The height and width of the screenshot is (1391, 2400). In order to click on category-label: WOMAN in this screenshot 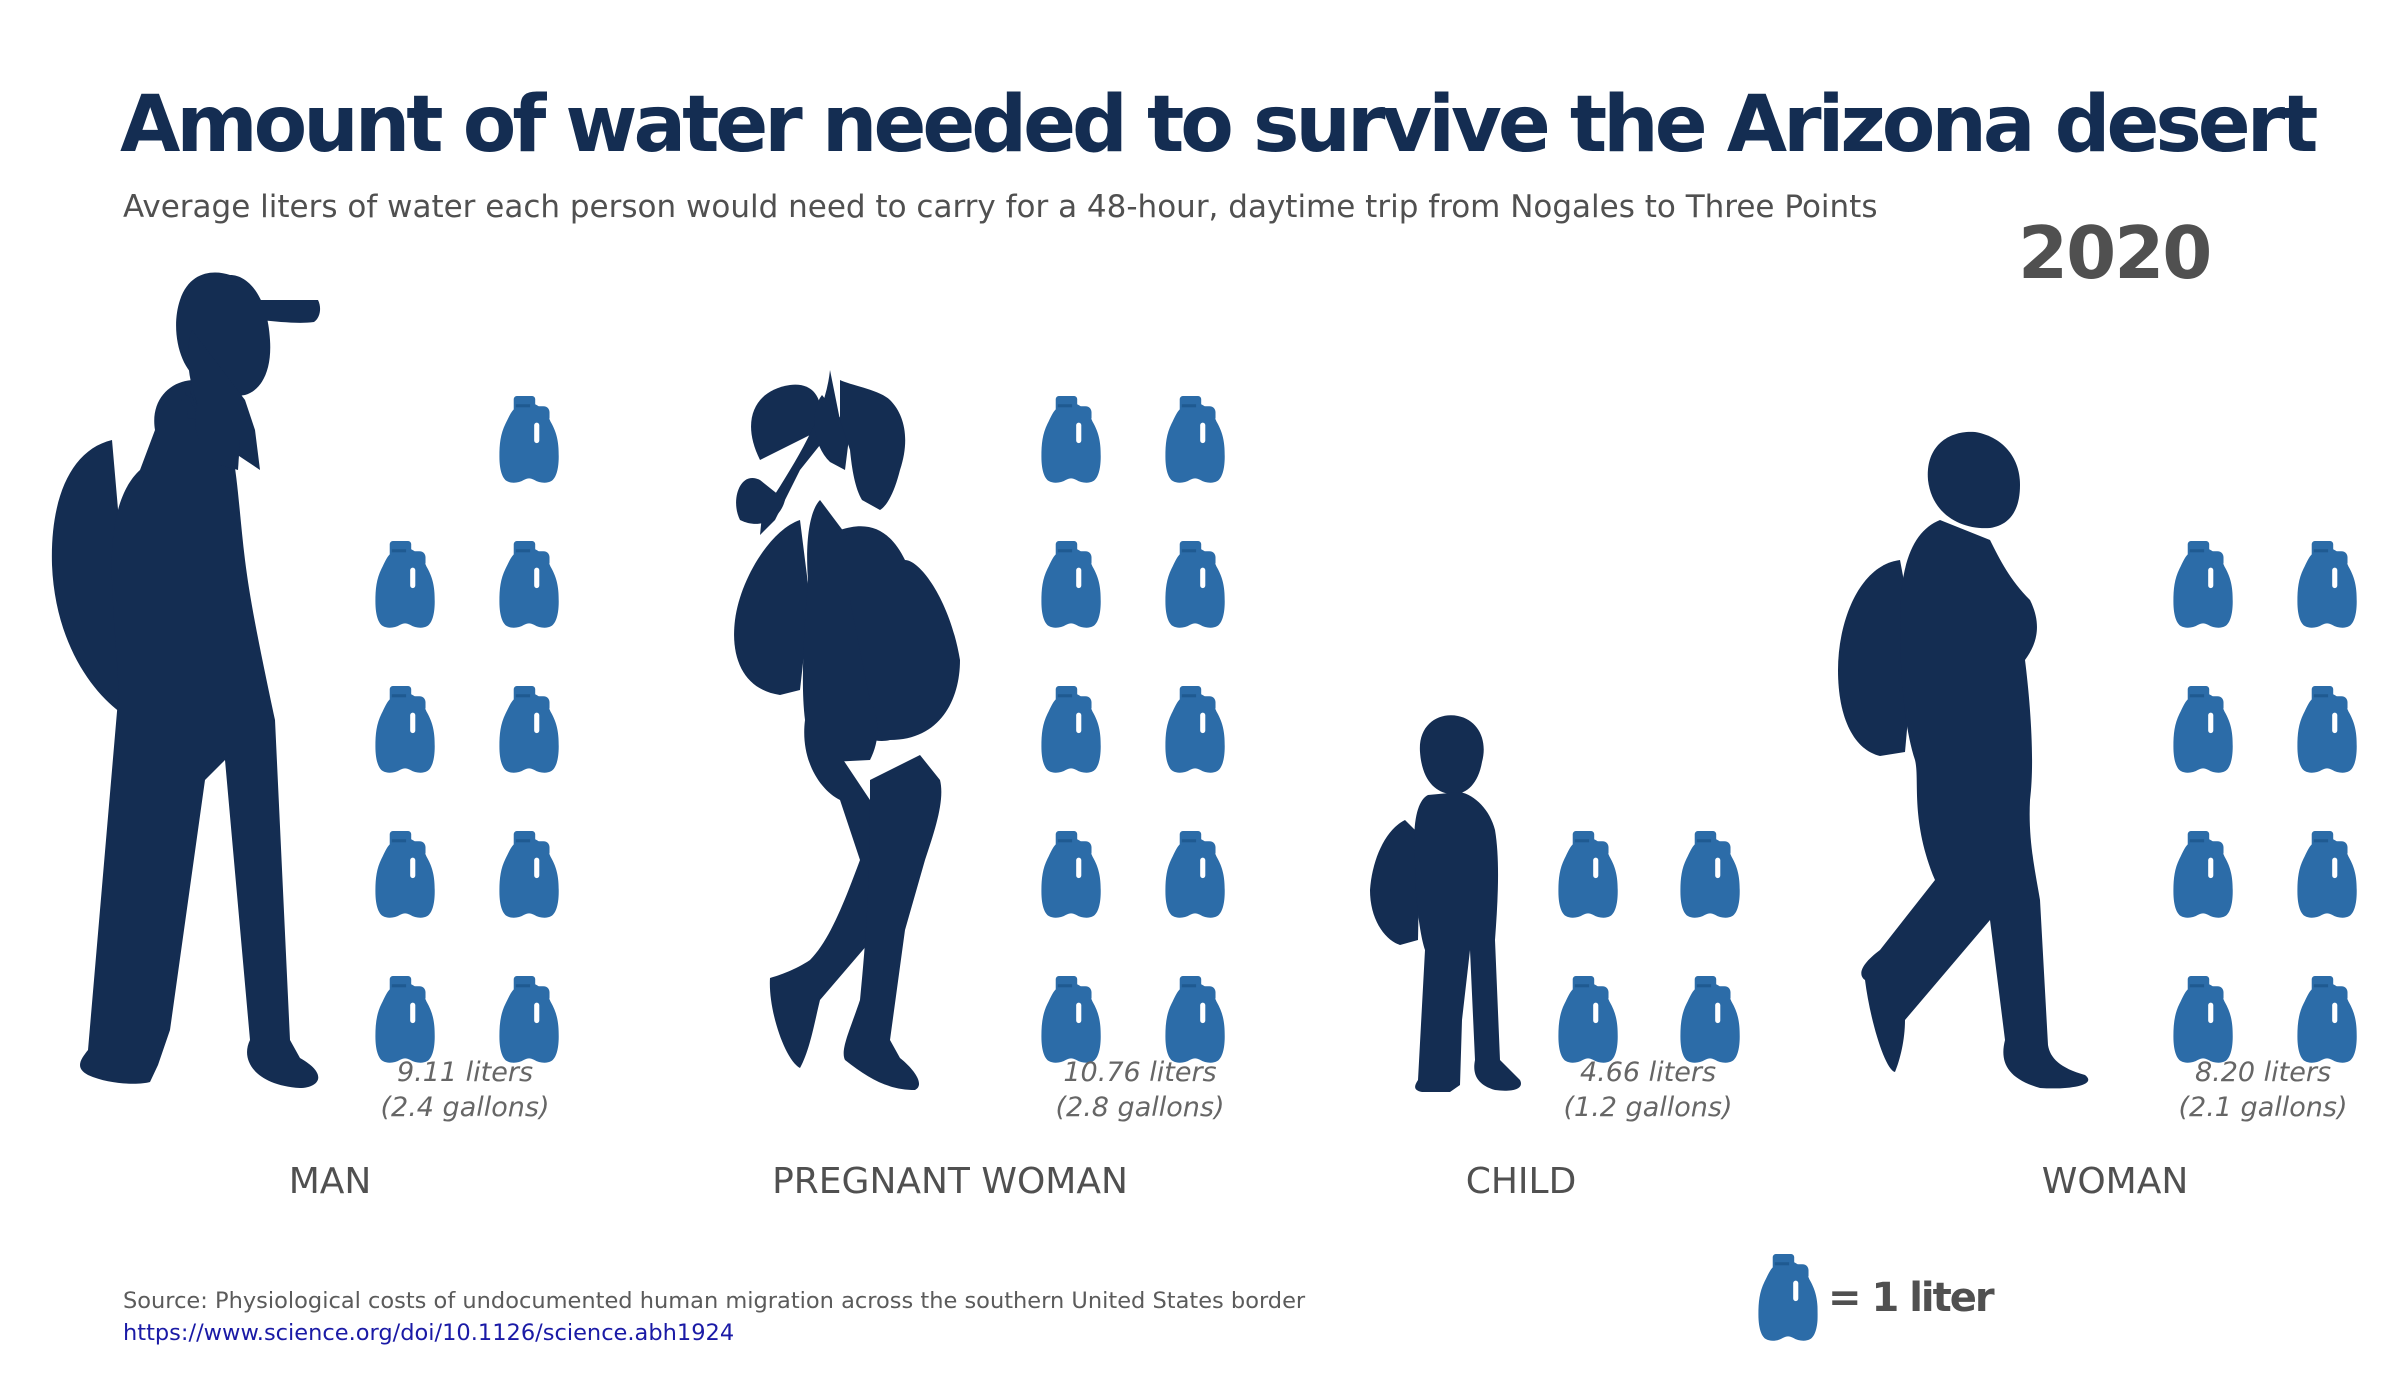, I will do `click(2115, 1181)`.